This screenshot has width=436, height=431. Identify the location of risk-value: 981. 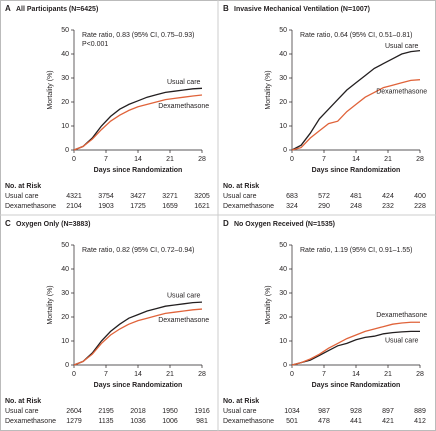
(202, 421).